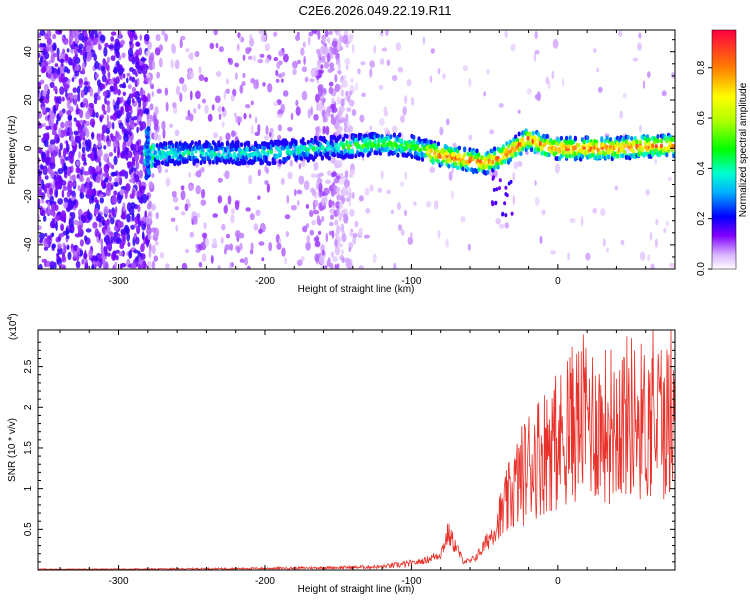 The width and height of the screenshot is (750, 600). Describe the element at coordinates (701, 67) in the screenshot. I see `colorbar-tick-label: 0.8` at that location.